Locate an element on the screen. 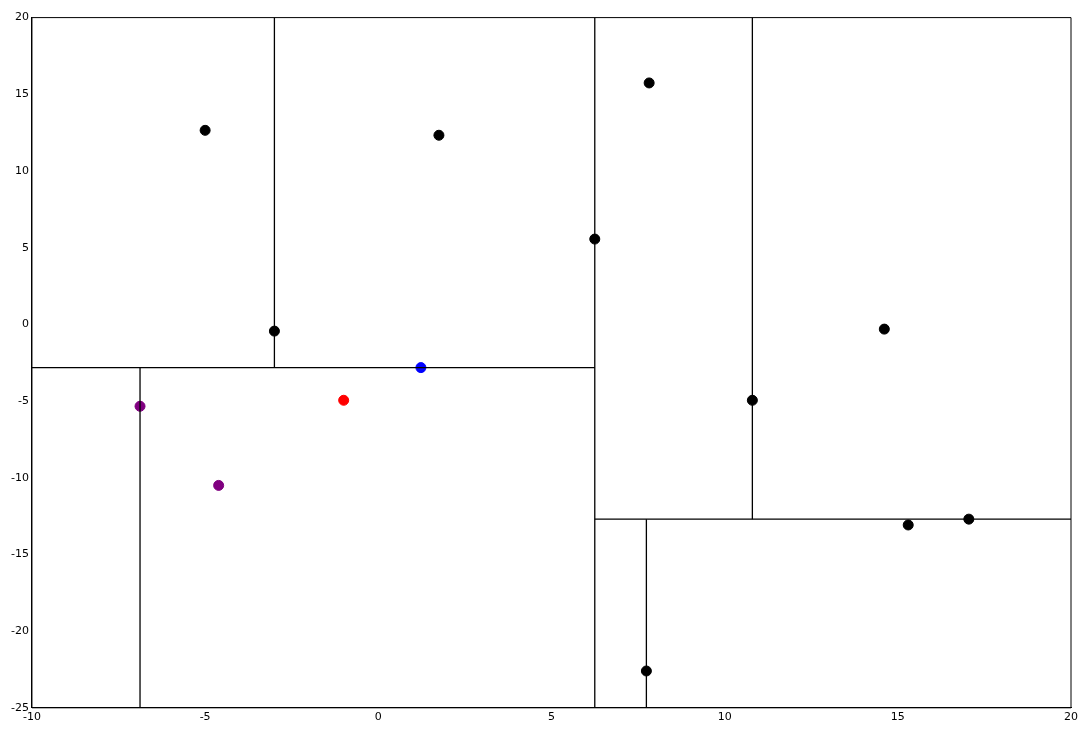 Image resolution: width=1091 pixels, height=735 pixels. y-tick-label: -20 is located at coordinates (20, 630).